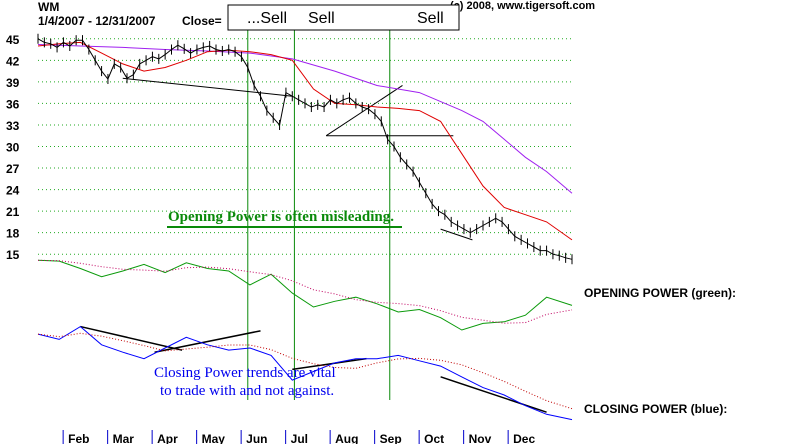 The width and height of the screenshot is (800, 444). What do you see at coordinates (321, 18) in the screenshot?
I see `sell-label-2: Sell` at bounding box center [321, 18].